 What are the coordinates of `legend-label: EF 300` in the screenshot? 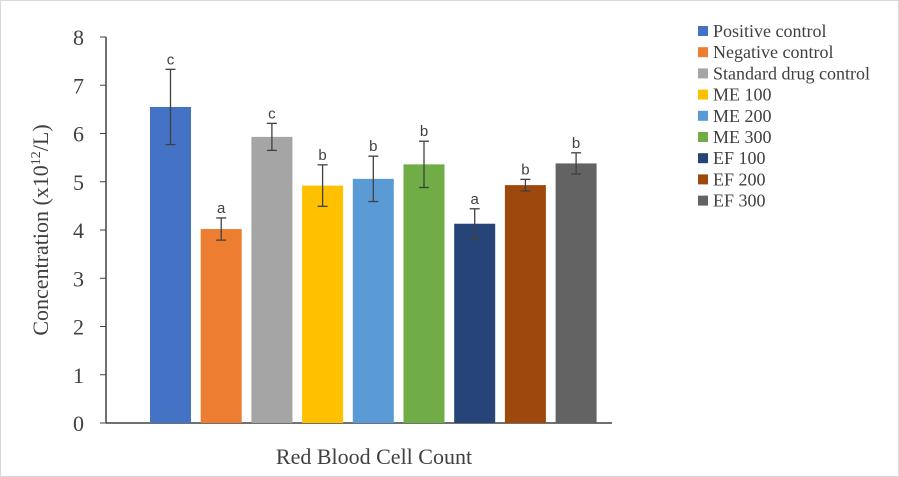 It's located at (739, 201).